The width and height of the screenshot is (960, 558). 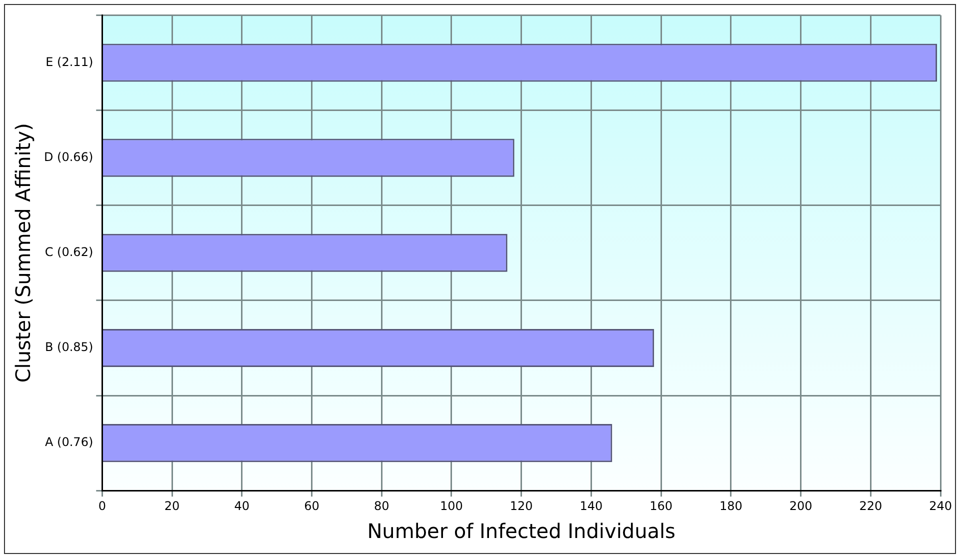 What do you see at coordinates (591, 505) in the screenshot?
I see `x-tick-label: 140` at bounding box center [591, 505].